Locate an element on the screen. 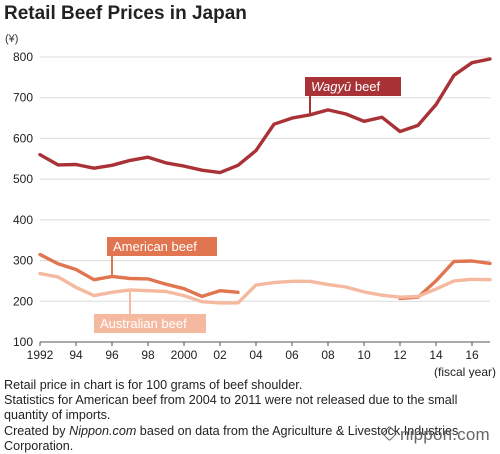  y-tick-label: 700 is located at coordinates (23, 98).